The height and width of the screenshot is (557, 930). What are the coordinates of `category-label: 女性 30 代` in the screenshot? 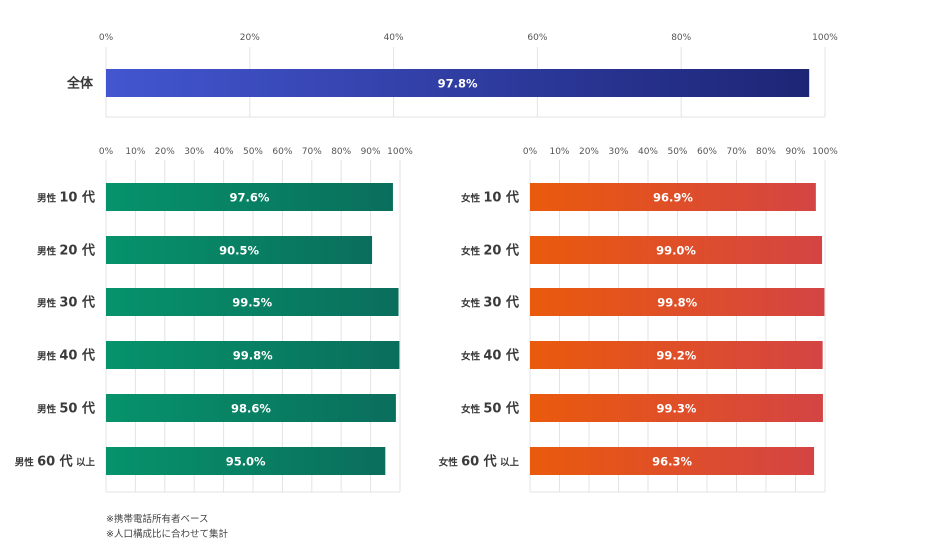 It's located at (490, 303).